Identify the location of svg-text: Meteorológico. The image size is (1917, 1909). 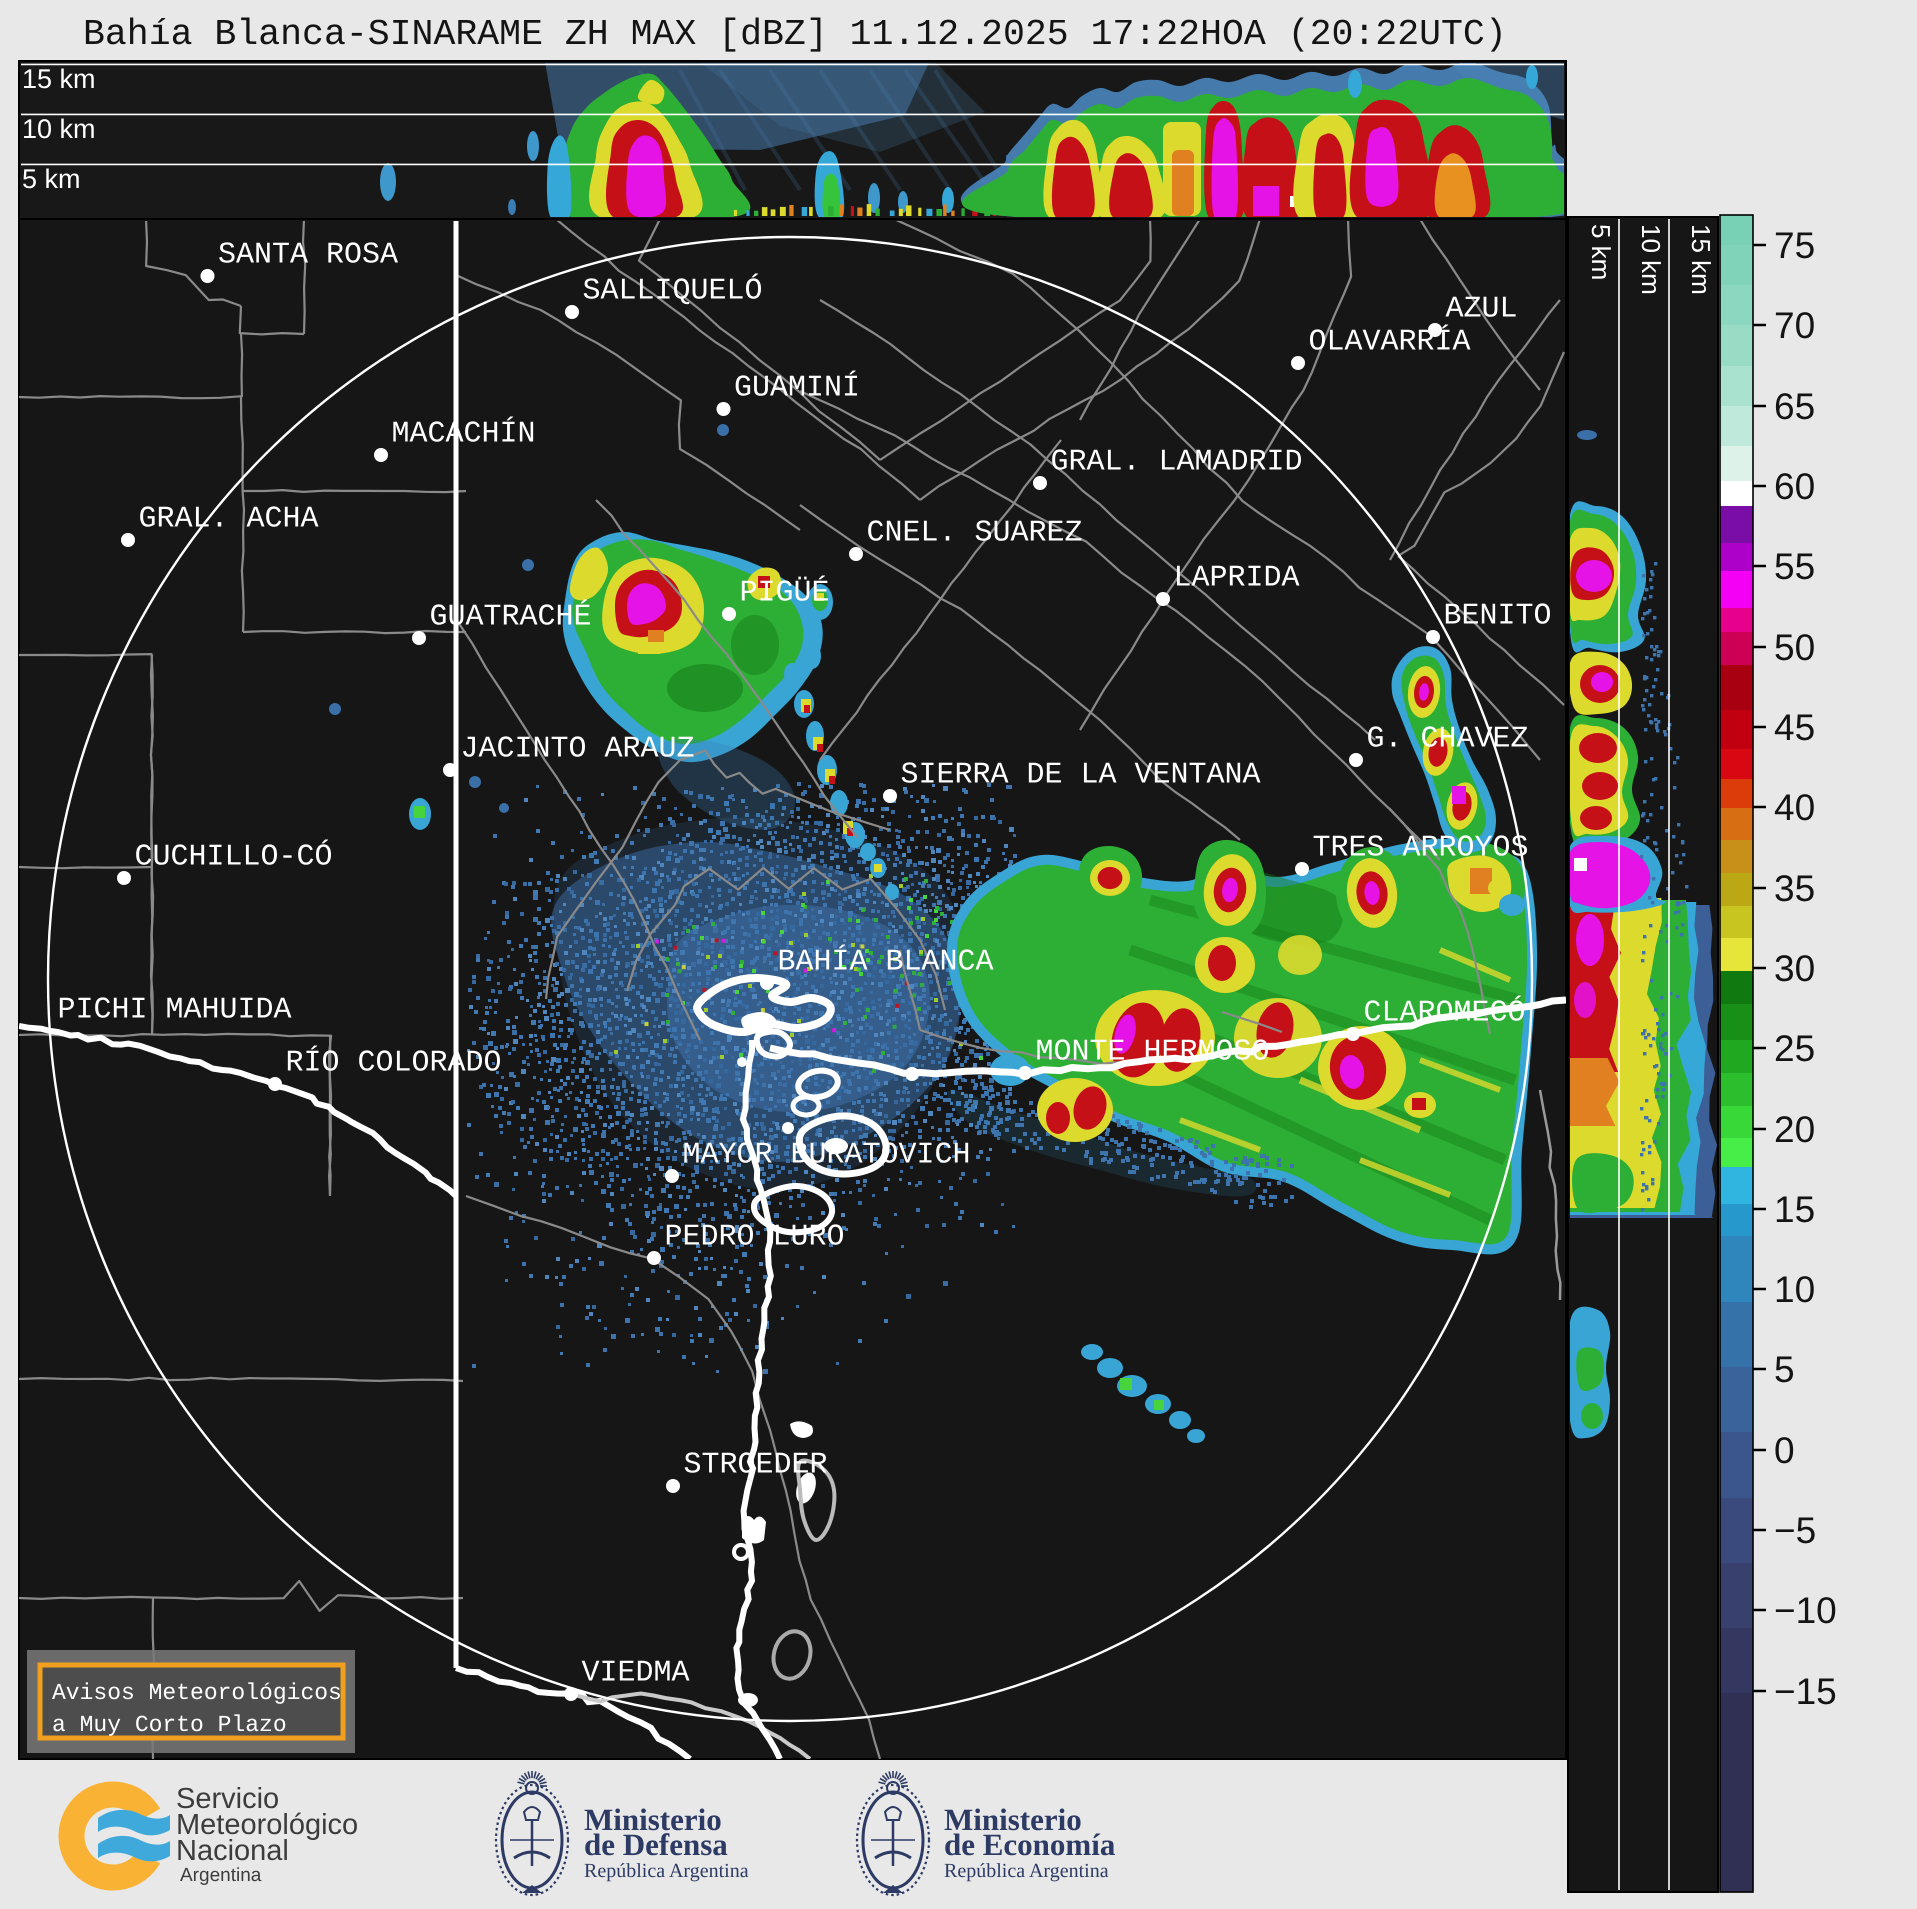
(267, 1825).